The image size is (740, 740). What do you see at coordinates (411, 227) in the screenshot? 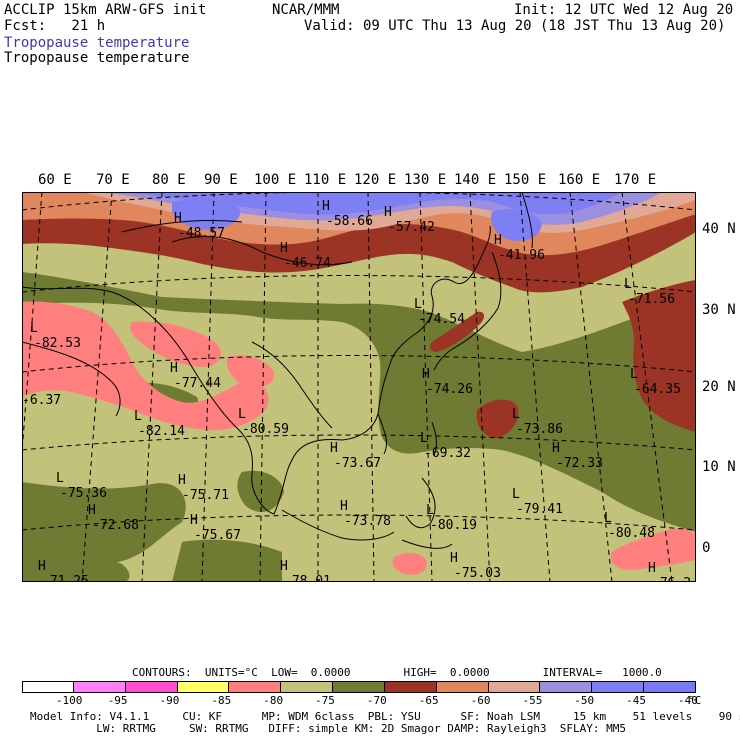
I see `extremum-value: -57.42` at bounding box center [411, 227].